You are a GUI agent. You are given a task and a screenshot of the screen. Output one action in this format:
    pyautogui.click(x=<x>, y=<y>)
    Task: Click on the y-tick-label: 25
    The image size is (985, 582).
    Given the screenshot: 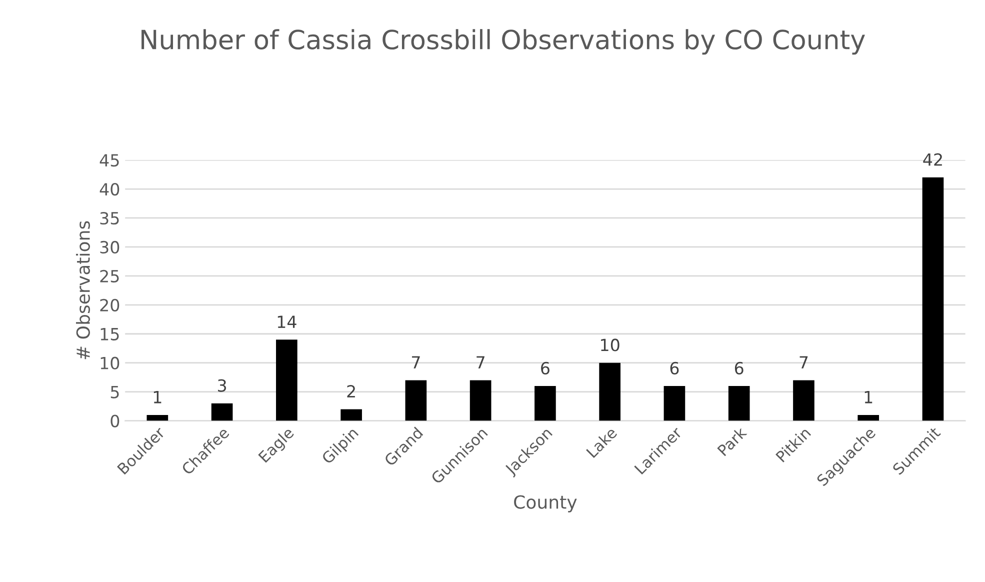 What is the action you would take?
    pyautogui.click(x=109, y=276)
    